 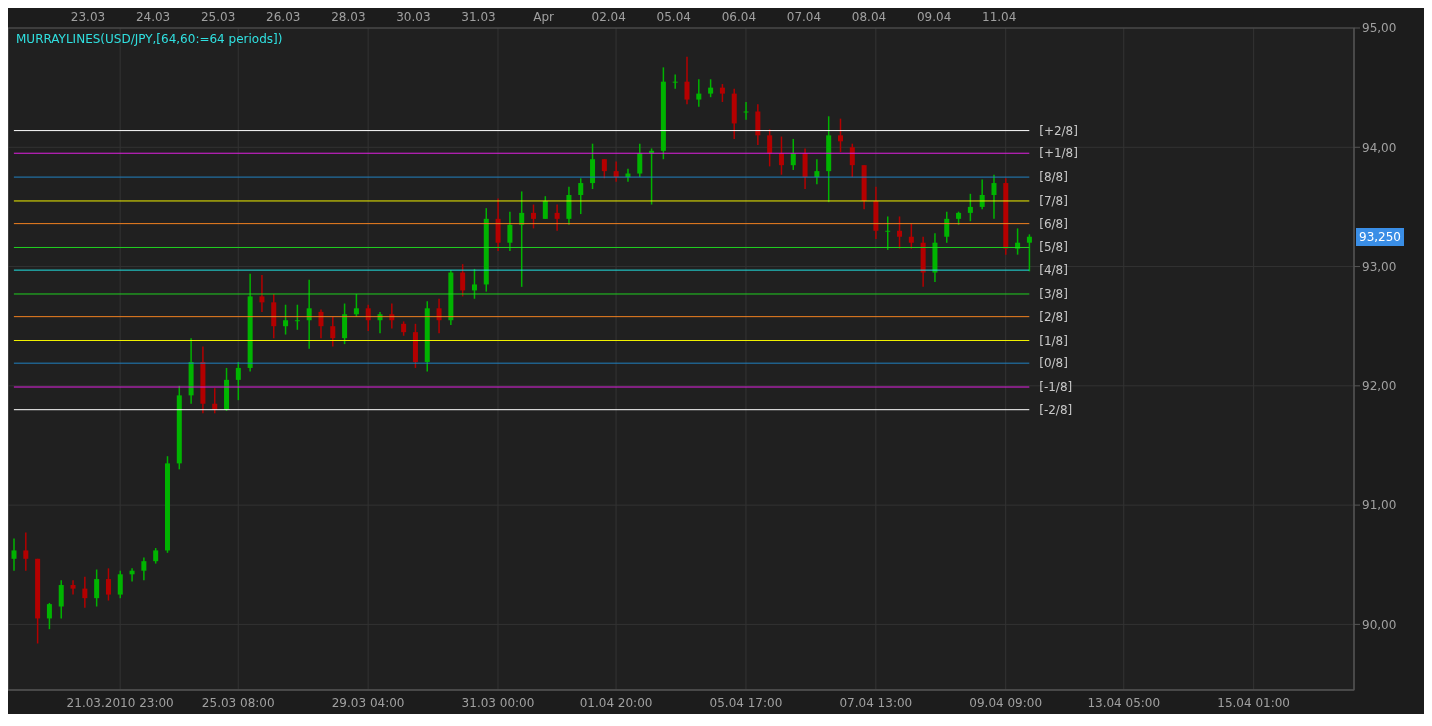 What do you see at coordinates (934, 17) in the screenshot?
I see `text: 09.04` at bounding box center [934, 17].